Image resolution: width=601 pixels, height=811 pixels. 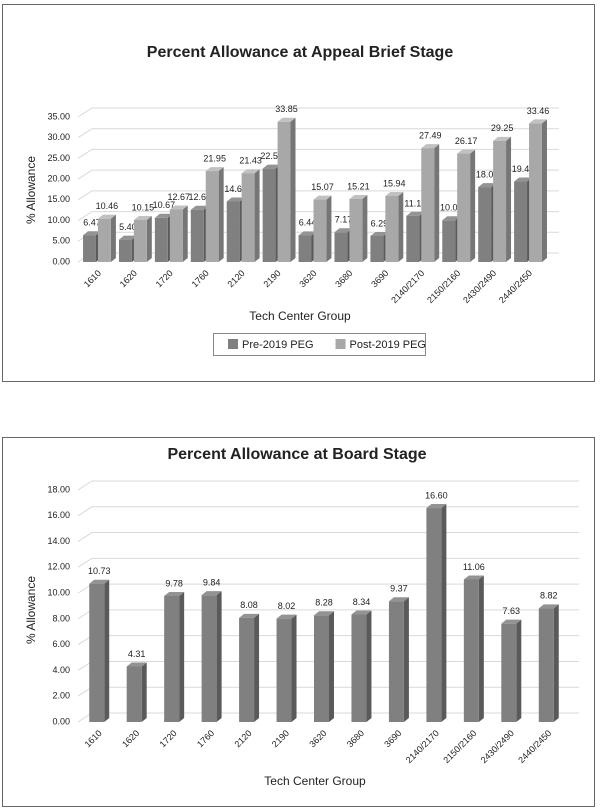 I want to click on y-tick-label: 15.00, so click(x=58, y=199).